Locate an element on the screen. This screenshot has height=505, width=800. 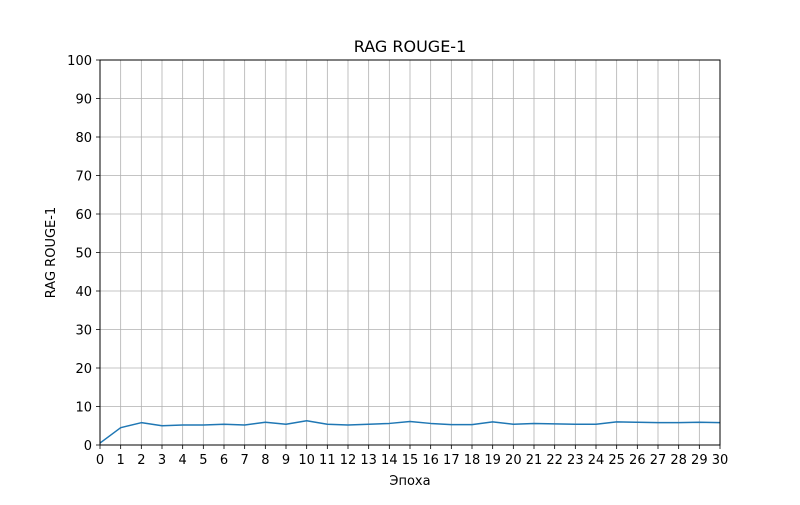
x-tick-label: 30 is located at coordinates (720, 460).